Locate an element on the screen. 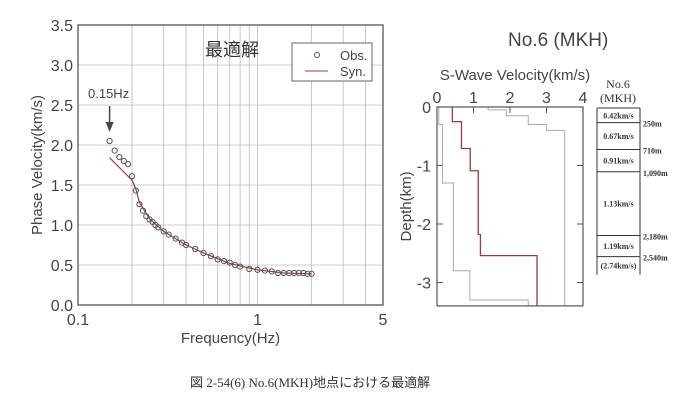 This screenshot has width=693, height=402. layer-velocity: (2.74km/s) is located at coordinates (619, 266).